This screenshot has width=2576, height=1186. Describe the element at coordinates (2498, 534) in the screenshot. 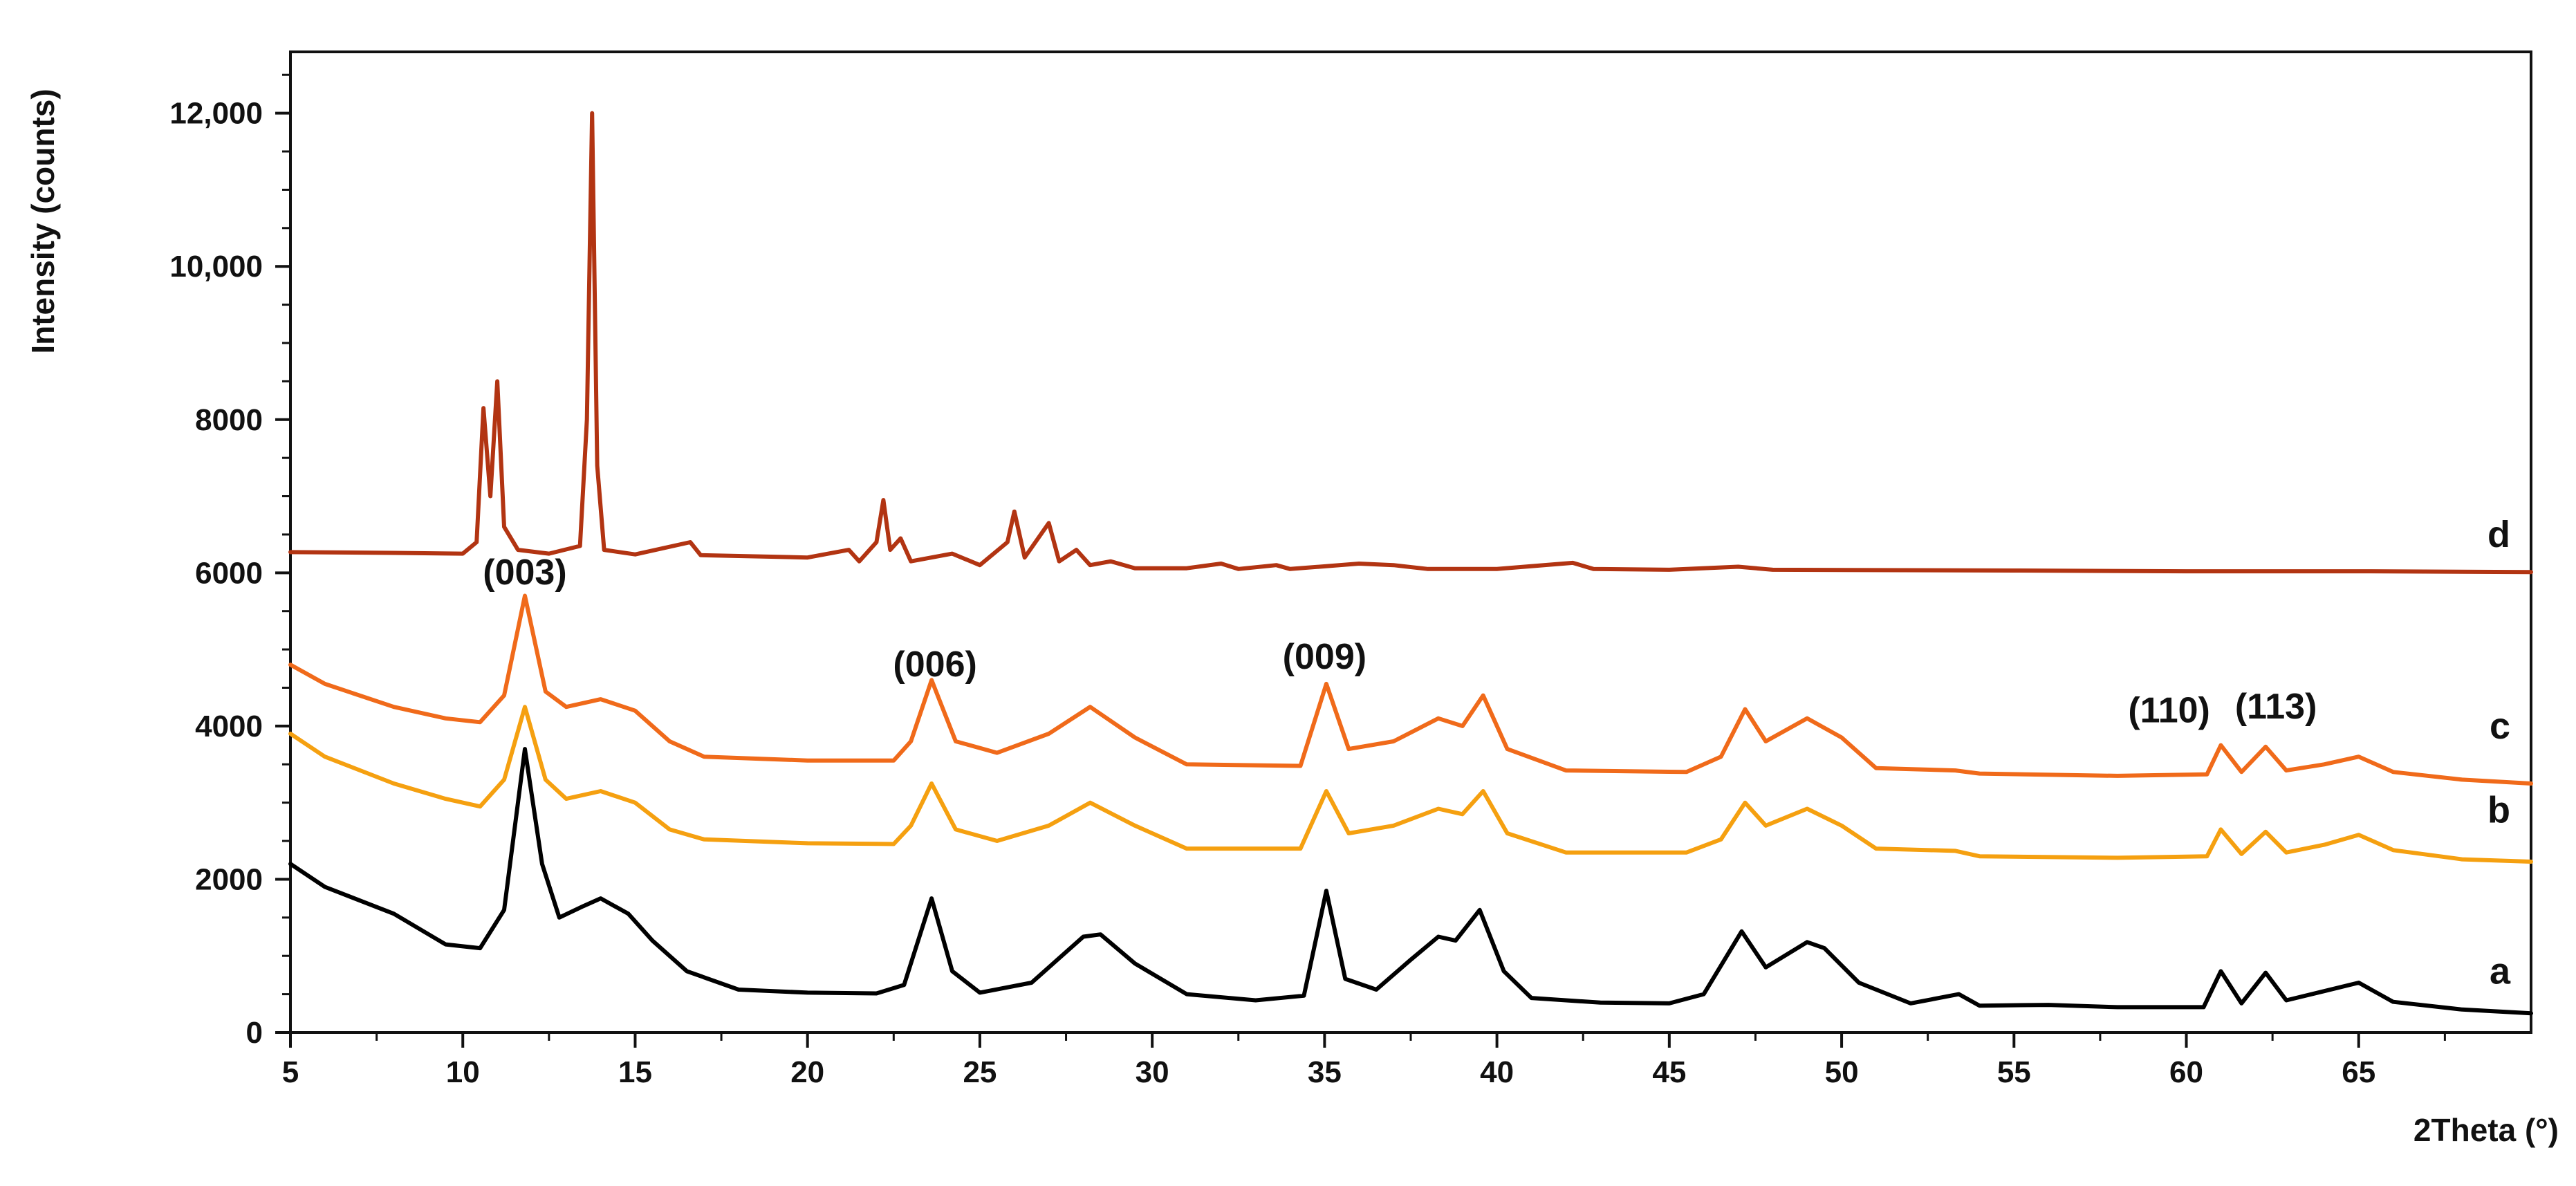

I see `series-label-d: d` at that location.